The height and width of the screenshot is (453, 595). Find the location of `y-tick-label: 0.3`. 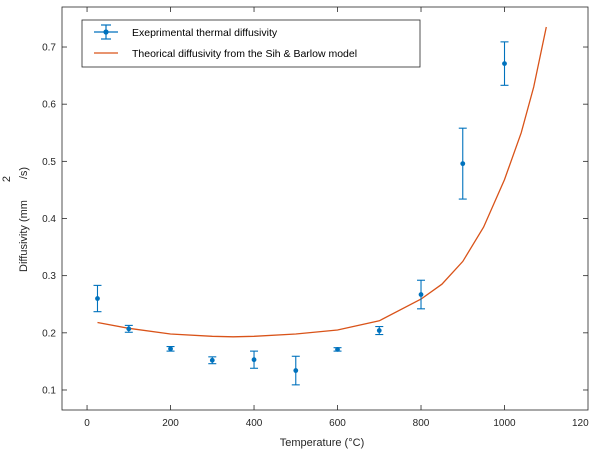

y-tick-label: 0.3 is located at coordinates (49, 276).